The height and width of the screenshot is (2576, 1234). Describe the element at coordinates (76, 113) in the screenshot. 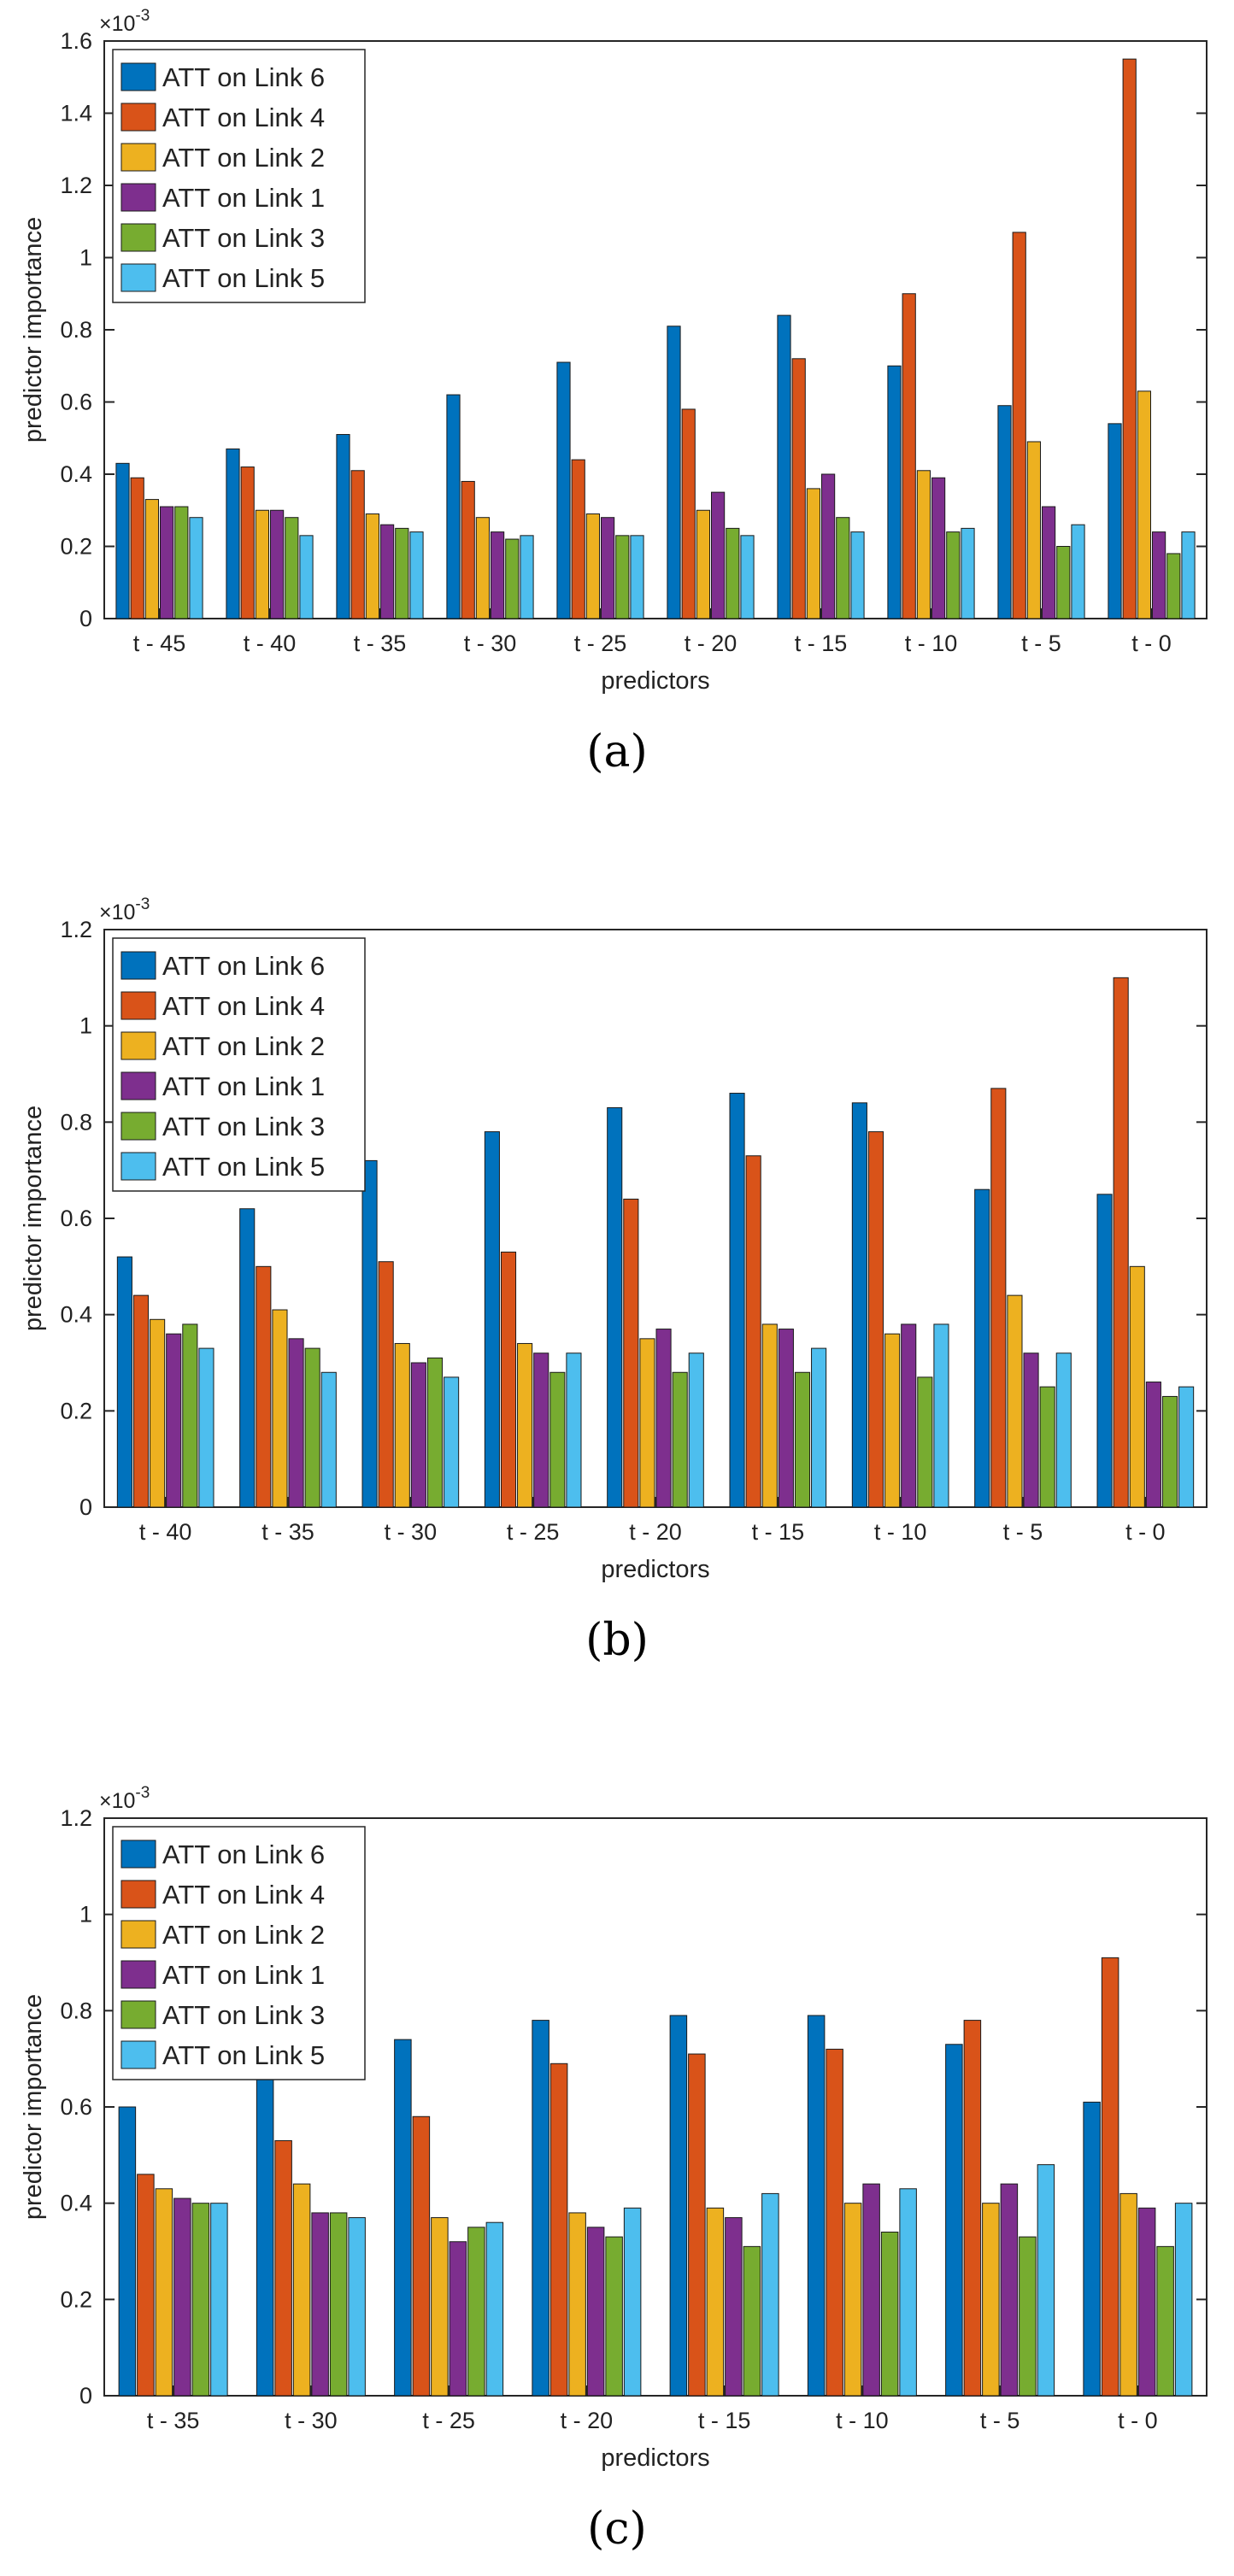

I see `y-tick-label: 1.4` at that location.